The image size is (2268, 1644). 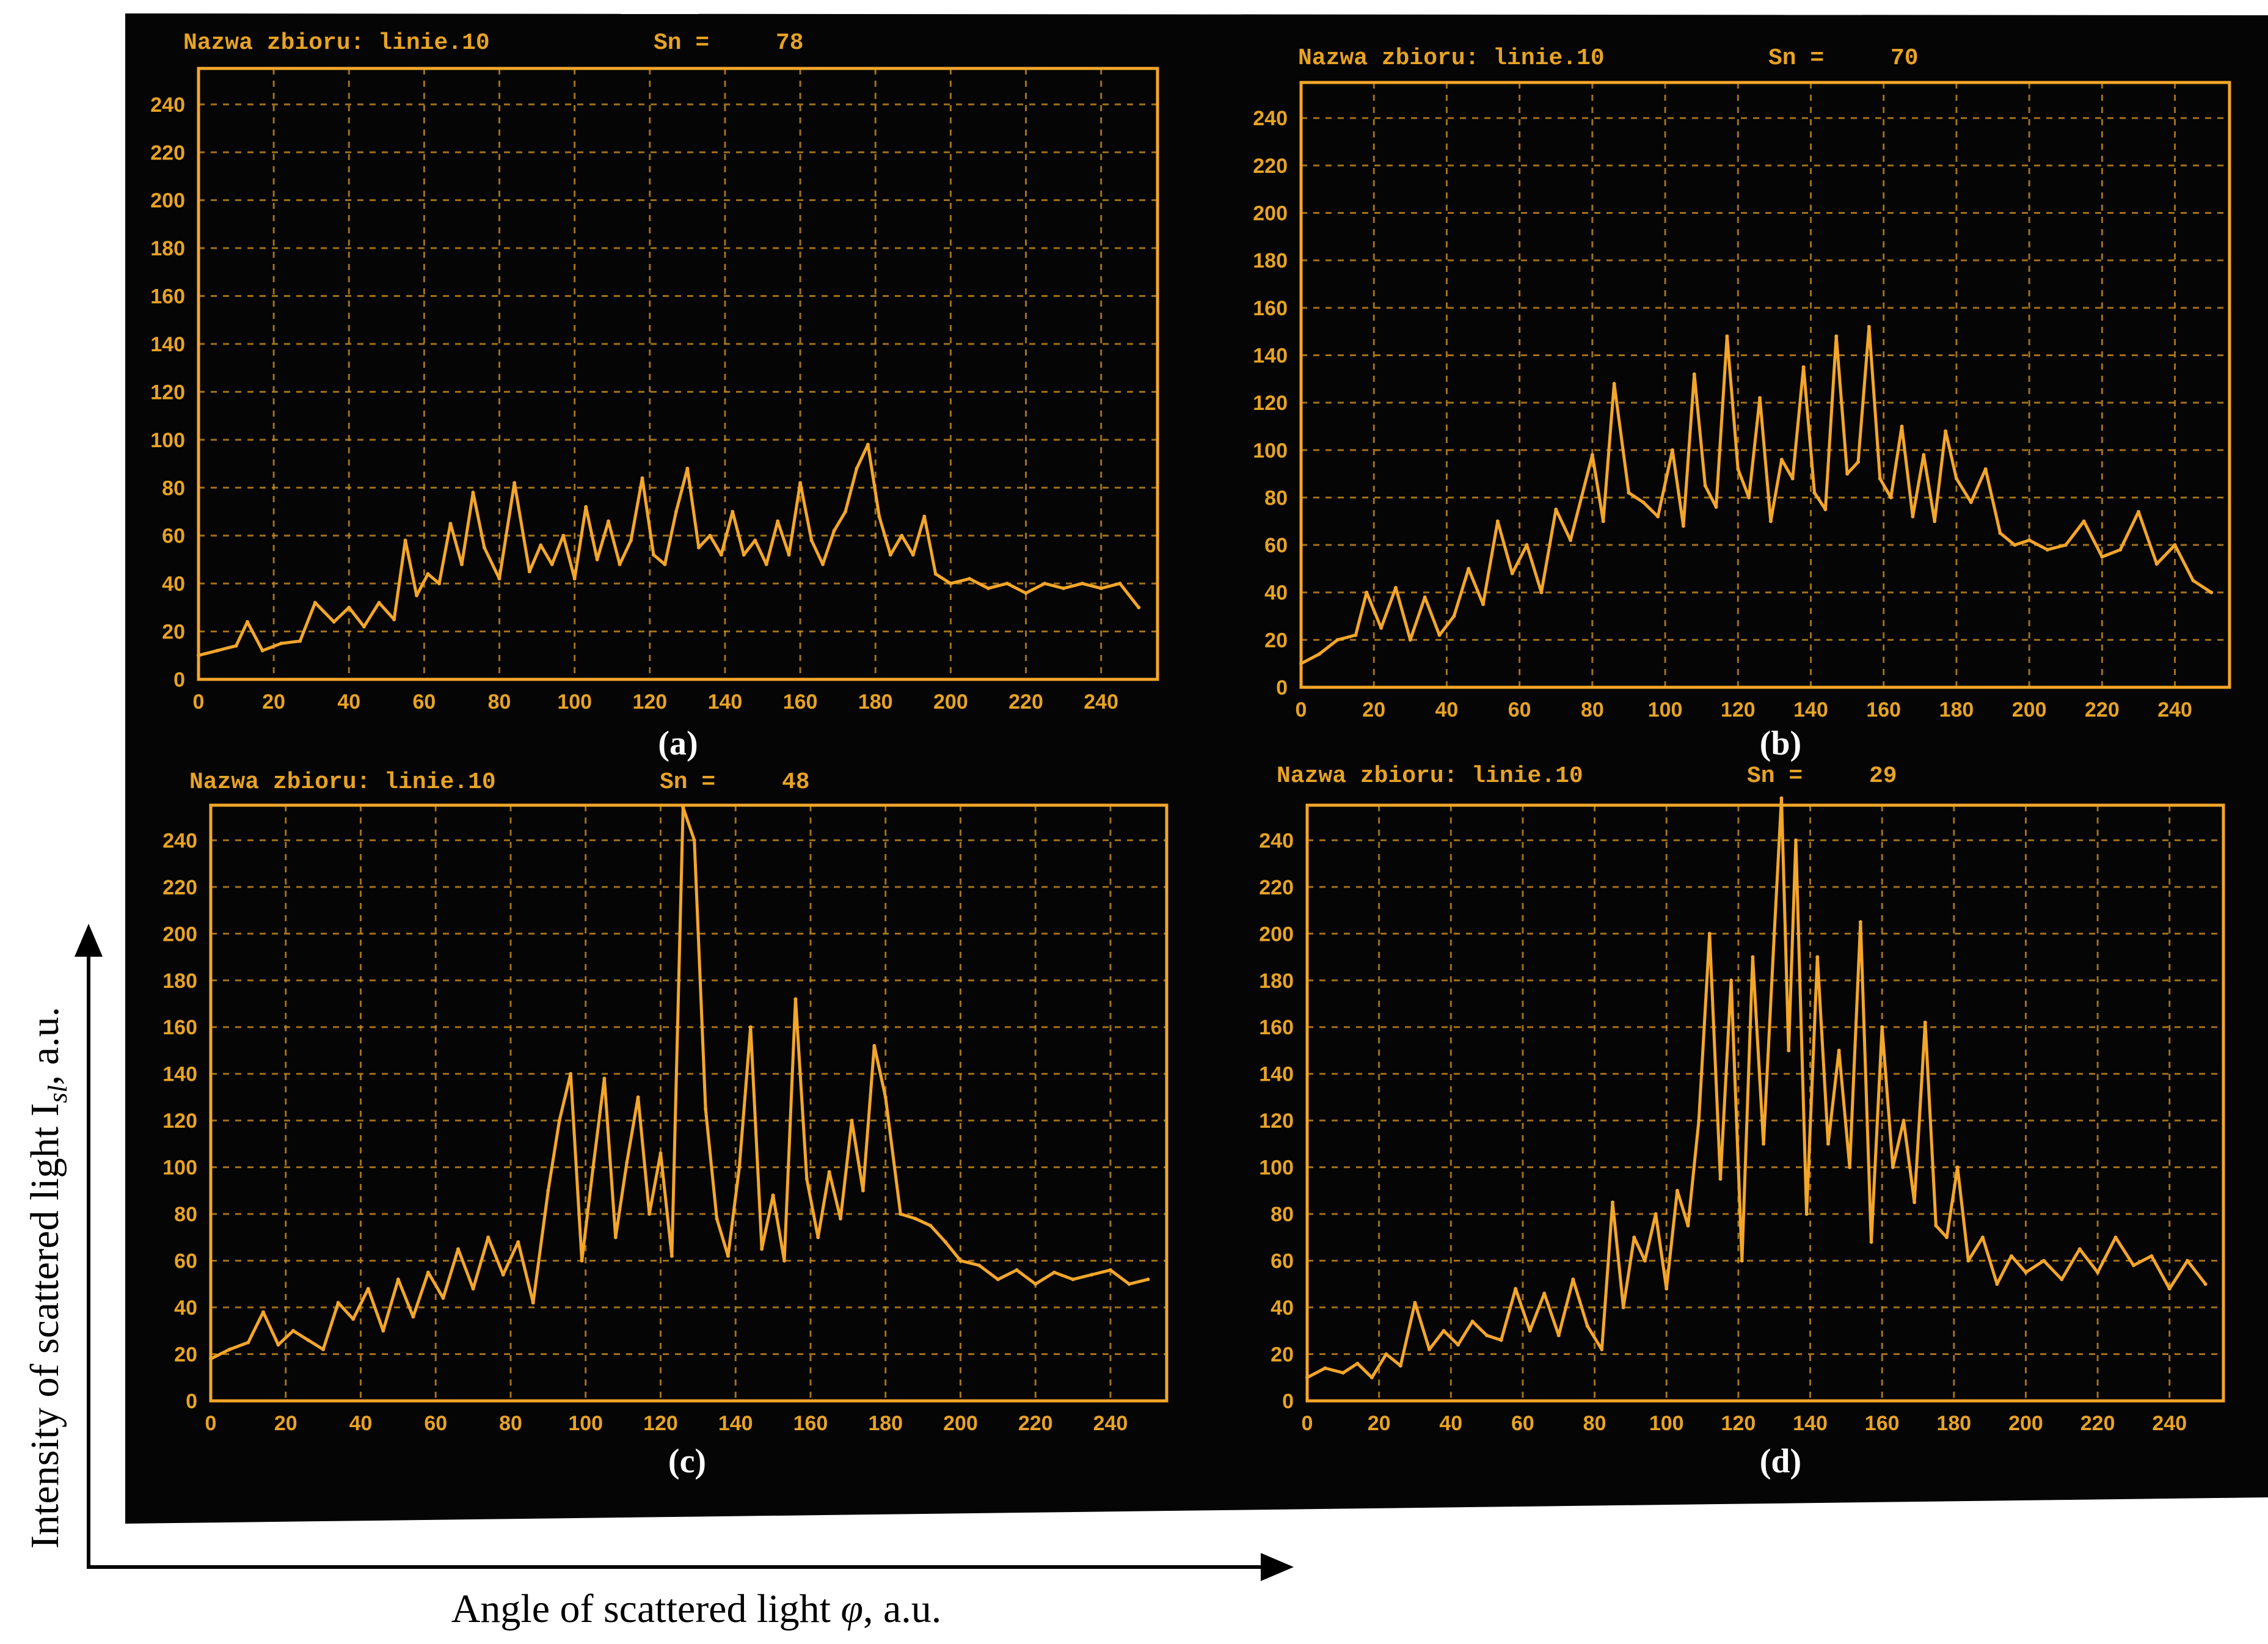 What do you see at coordinates (2102, 710) in the screenshot?
I see `x-tick-label: 220` at bounding box center [2102, 710].